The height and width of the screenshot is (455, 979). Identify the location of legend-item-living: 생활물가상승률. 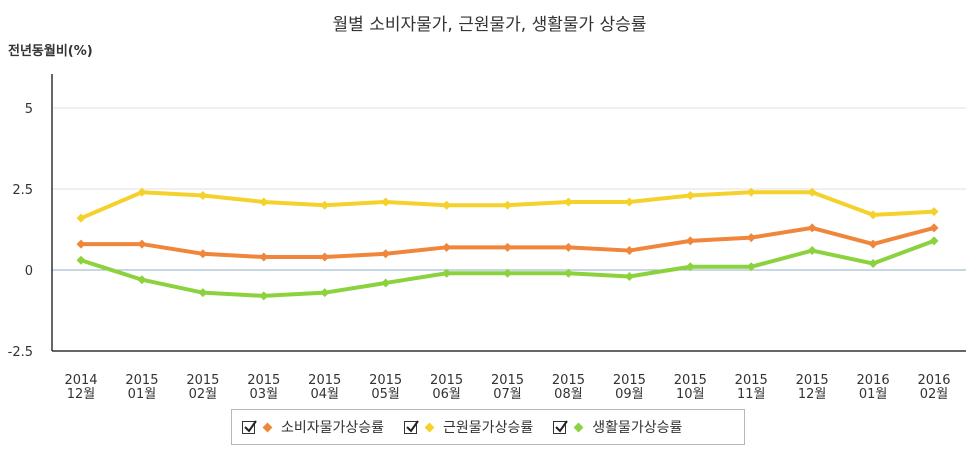
(617, 427).